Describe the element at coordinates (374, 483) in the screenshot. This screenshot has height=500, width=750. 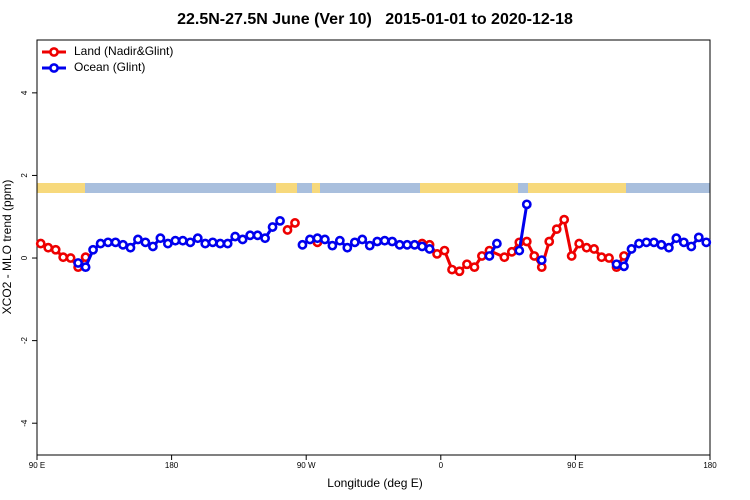
I see `x-axis-label: Longitude (deg E)` at that location.